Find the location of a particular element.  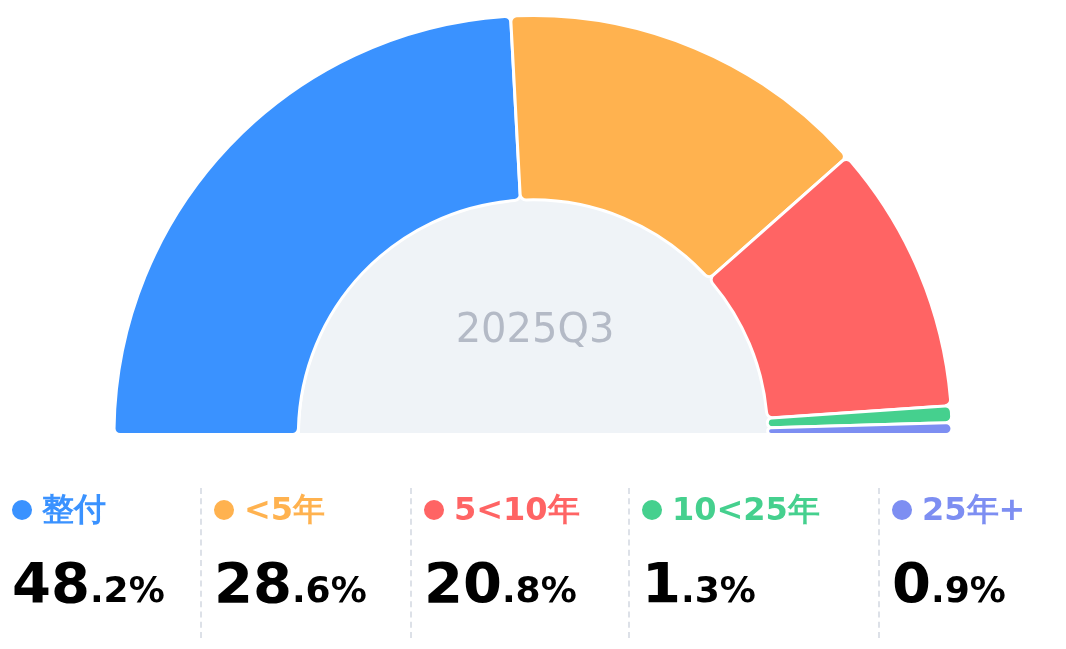

data-label: 1.3% is located at coordinates (699, 582).